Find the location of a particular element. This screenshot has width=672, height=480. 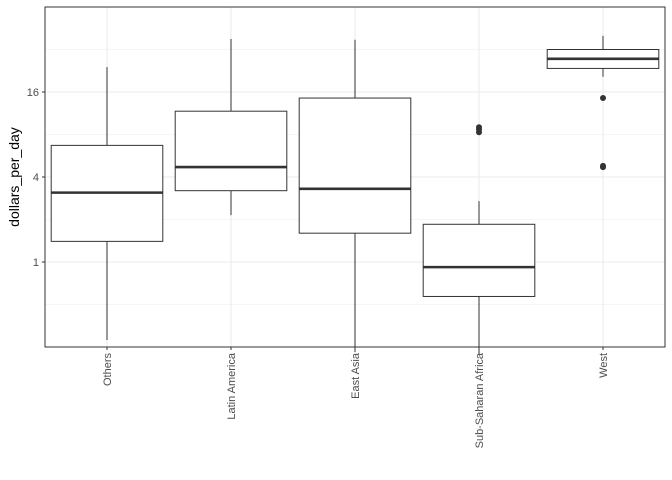

box-latin-america is located at coordinates (231, 127).